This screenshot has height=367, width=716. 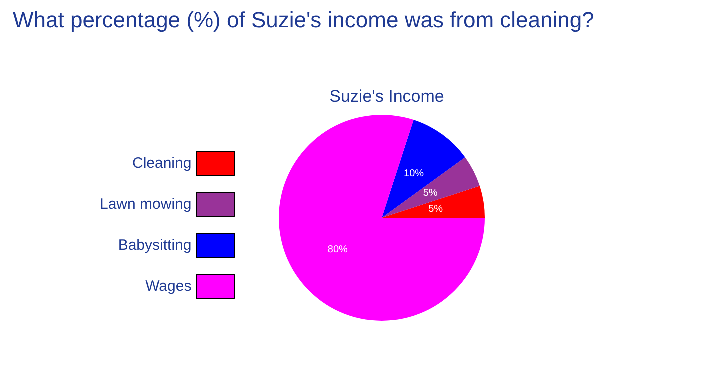 What do you see at coordinates (387, 96) in the screenshot?
I see `chart-subtitle: Suzie's Income` at bounding box center [387, 96].